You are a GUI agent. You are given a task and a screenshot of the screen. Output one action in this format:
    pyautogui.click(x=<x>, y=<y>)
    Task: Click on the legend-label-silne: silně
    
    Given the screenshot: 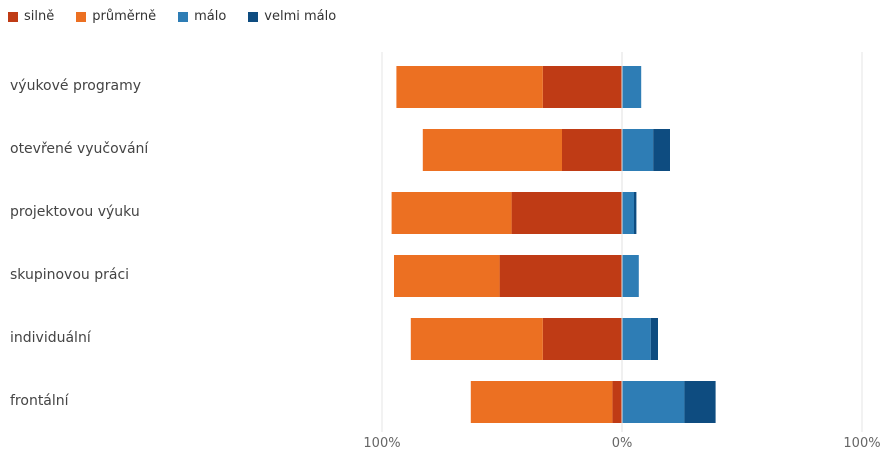 What is the action you would take?
    pyautogui.click(x=39, y=16)
    